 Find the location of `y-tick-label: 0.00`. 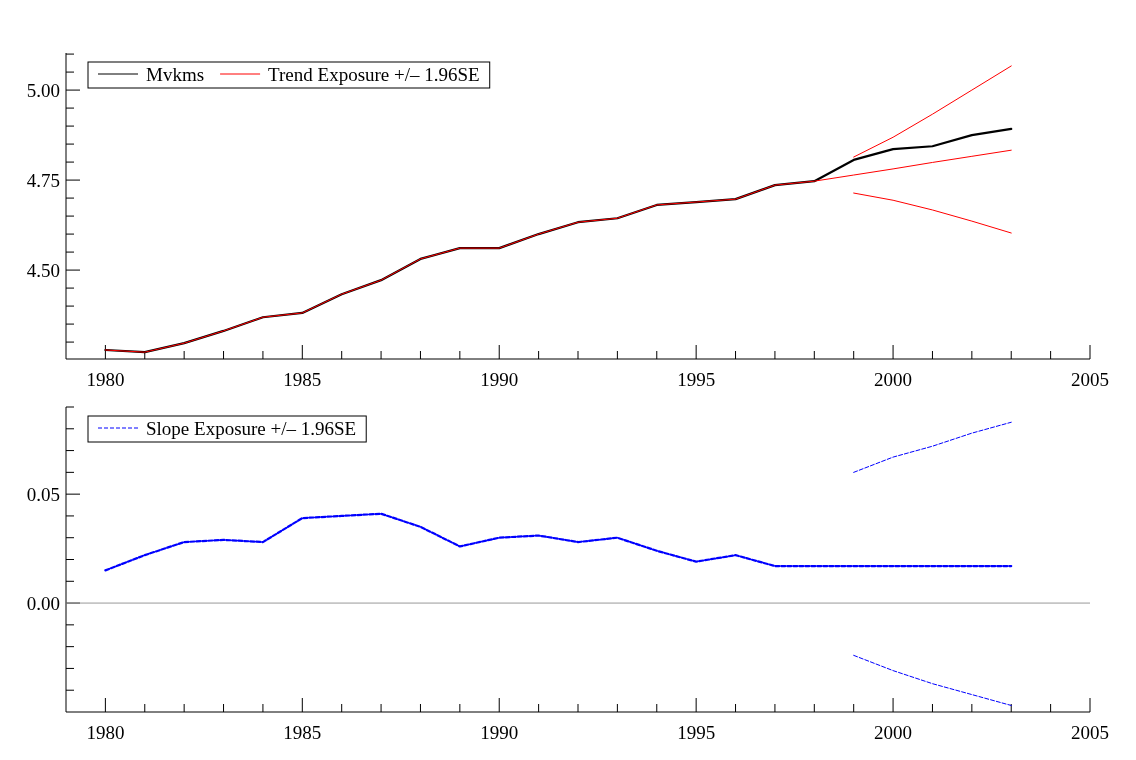

y-tick-label: 0.00 is located at coordinates (43, 603).